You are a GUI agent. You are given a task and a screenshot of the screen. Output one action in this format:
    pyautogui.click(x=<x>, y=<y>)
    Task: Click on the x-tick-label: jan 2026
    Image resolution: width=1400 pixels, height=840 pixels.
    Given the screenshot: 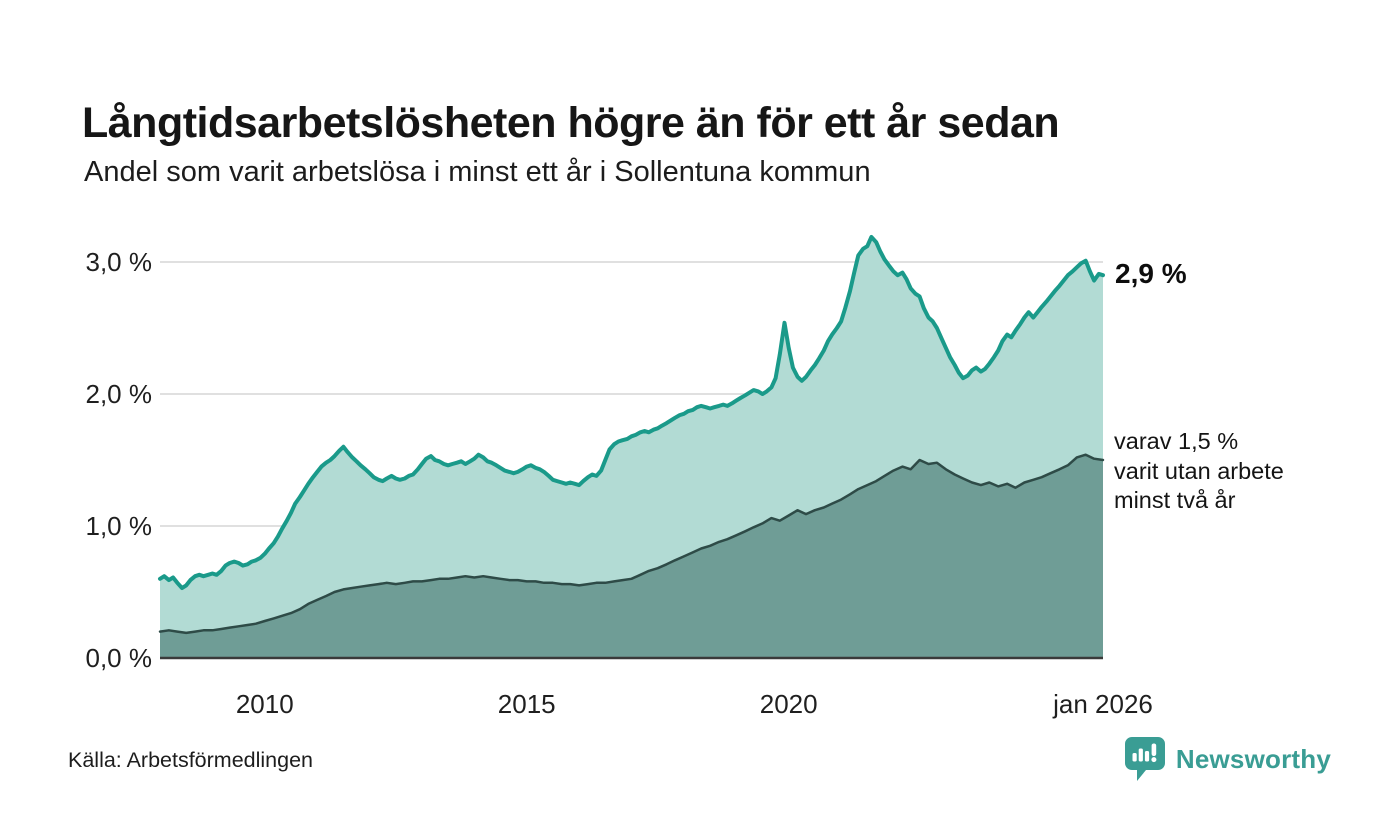 What is the action you would take?
    pyautogui.click(x=1103, y=704)
    